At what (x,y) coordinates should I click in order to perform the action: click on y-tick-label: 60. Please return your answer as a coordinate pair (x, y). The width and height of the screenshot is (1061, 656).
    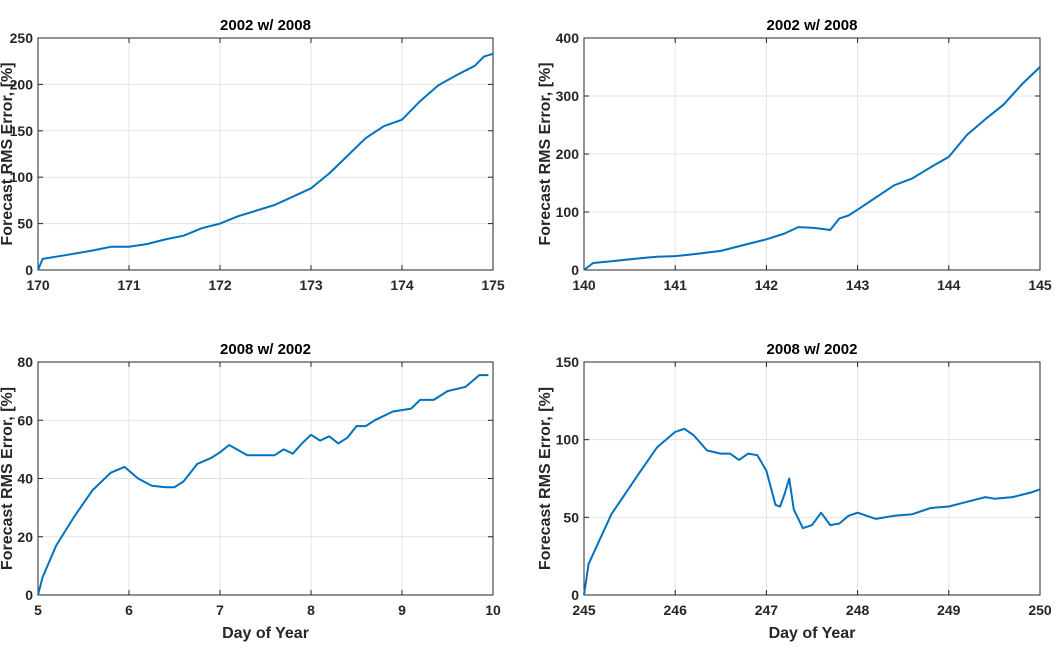
    Looking at the image, I should click on (25, 420).